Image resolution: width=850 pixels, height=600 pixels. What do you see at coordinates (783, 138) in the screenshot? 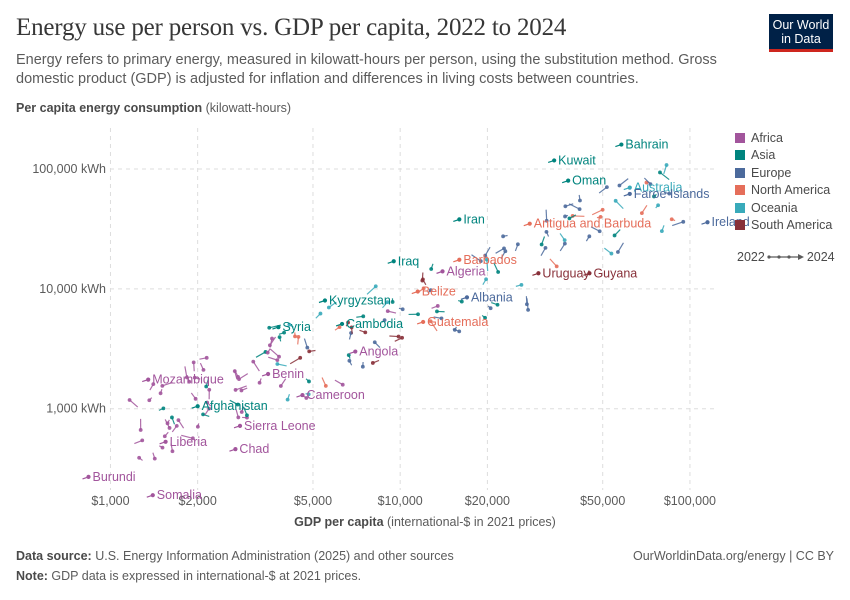
I see `legend-item-africa: Africa` at bounding box center [783, 138].